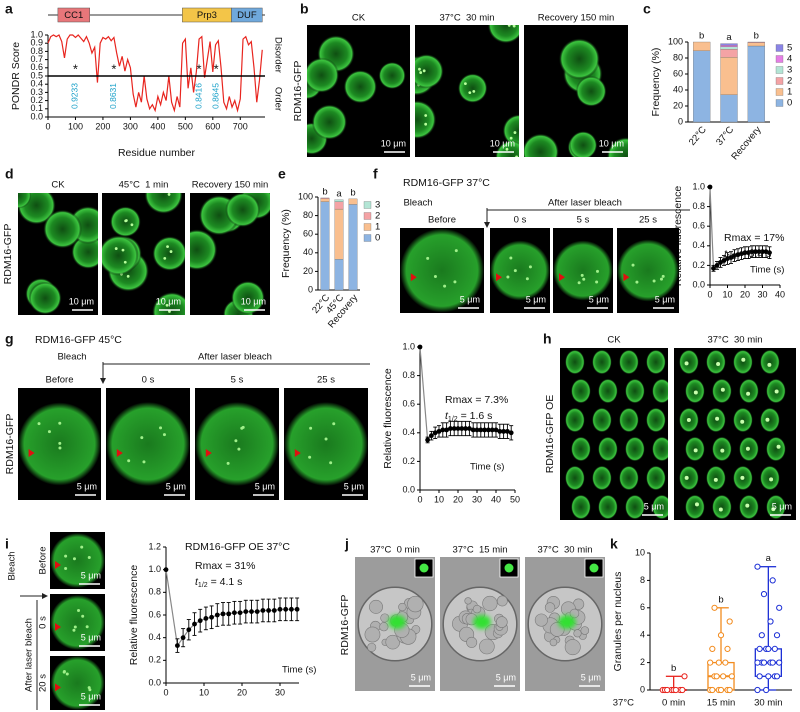  What do you see at coordinates (204, 692) in the screenshot?
I see `x-tick-label: 10` at bounding box center [204, 692].